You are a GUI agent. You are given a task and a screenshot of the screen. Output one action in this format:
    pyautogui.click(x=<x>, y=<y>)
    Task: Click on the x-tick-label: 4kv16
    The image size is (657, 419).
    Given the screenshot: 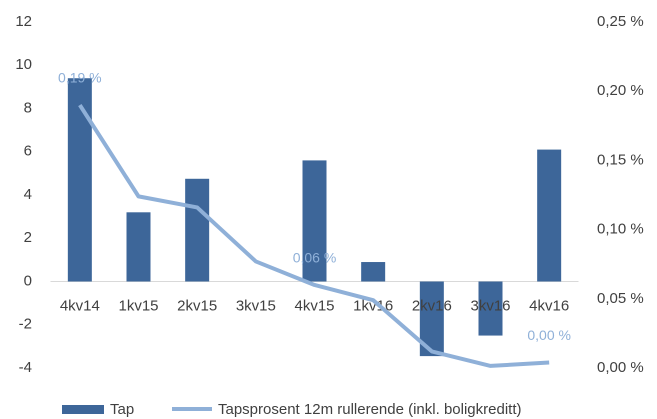 What is the action you would take?
    pyautogui.click(x=549, y=305)
    